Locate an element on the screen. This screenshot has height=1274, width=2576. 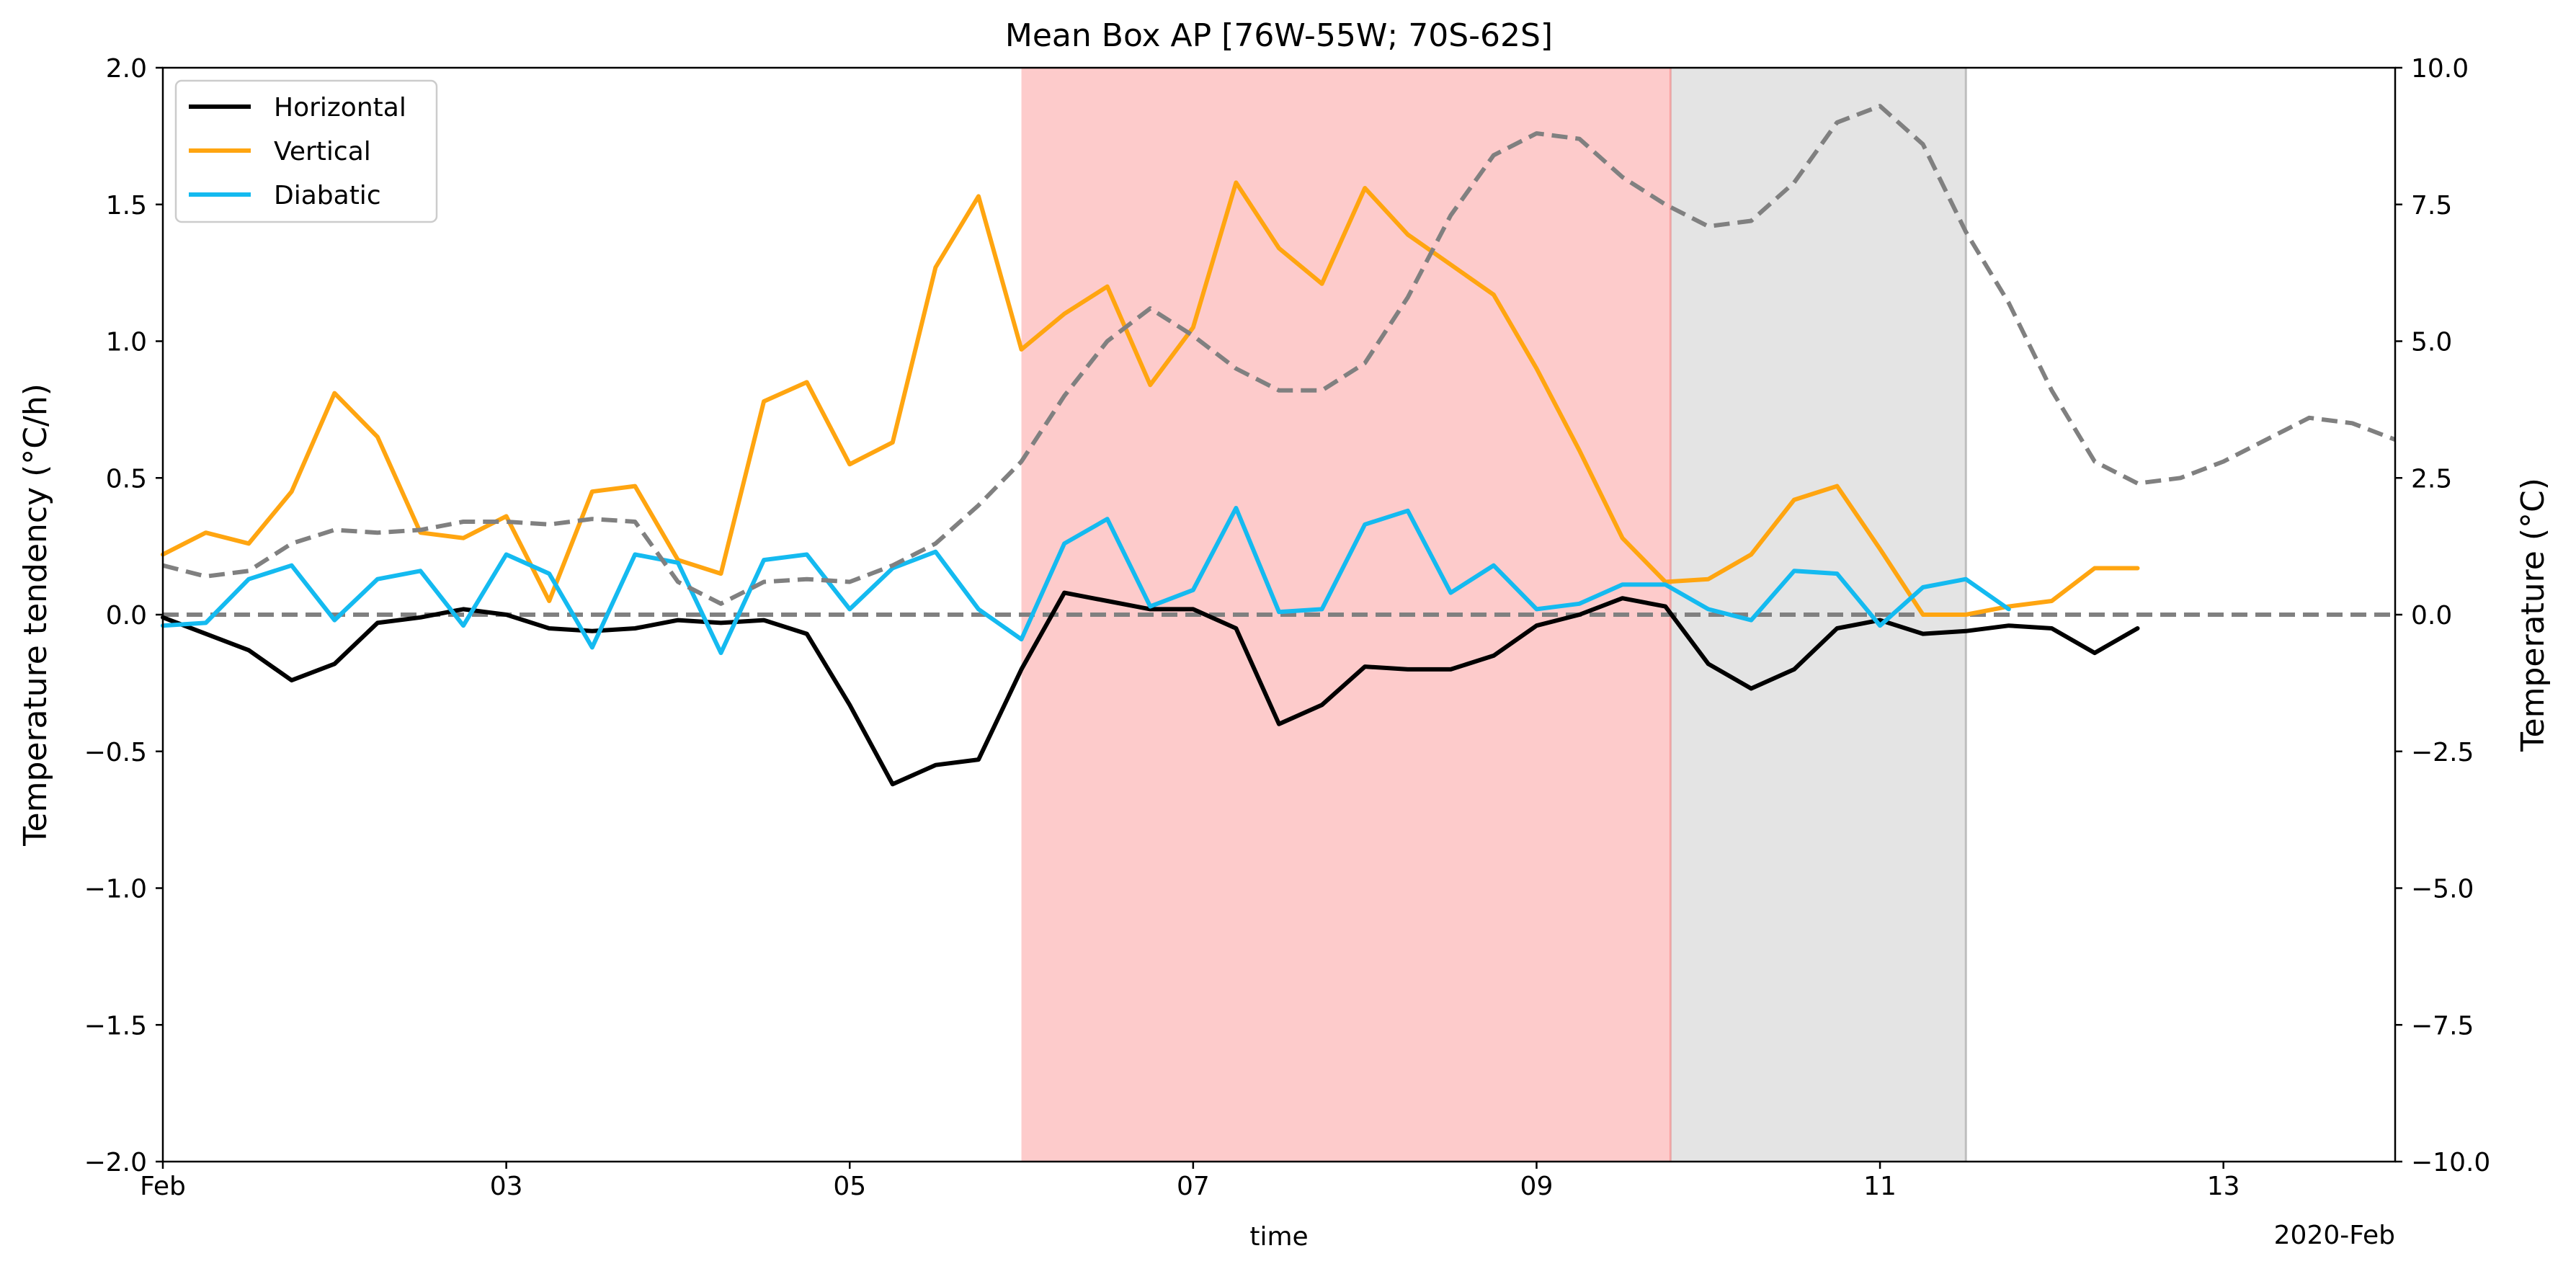
y-tick-label: −2.0 is located at coordinates (115, 1162).